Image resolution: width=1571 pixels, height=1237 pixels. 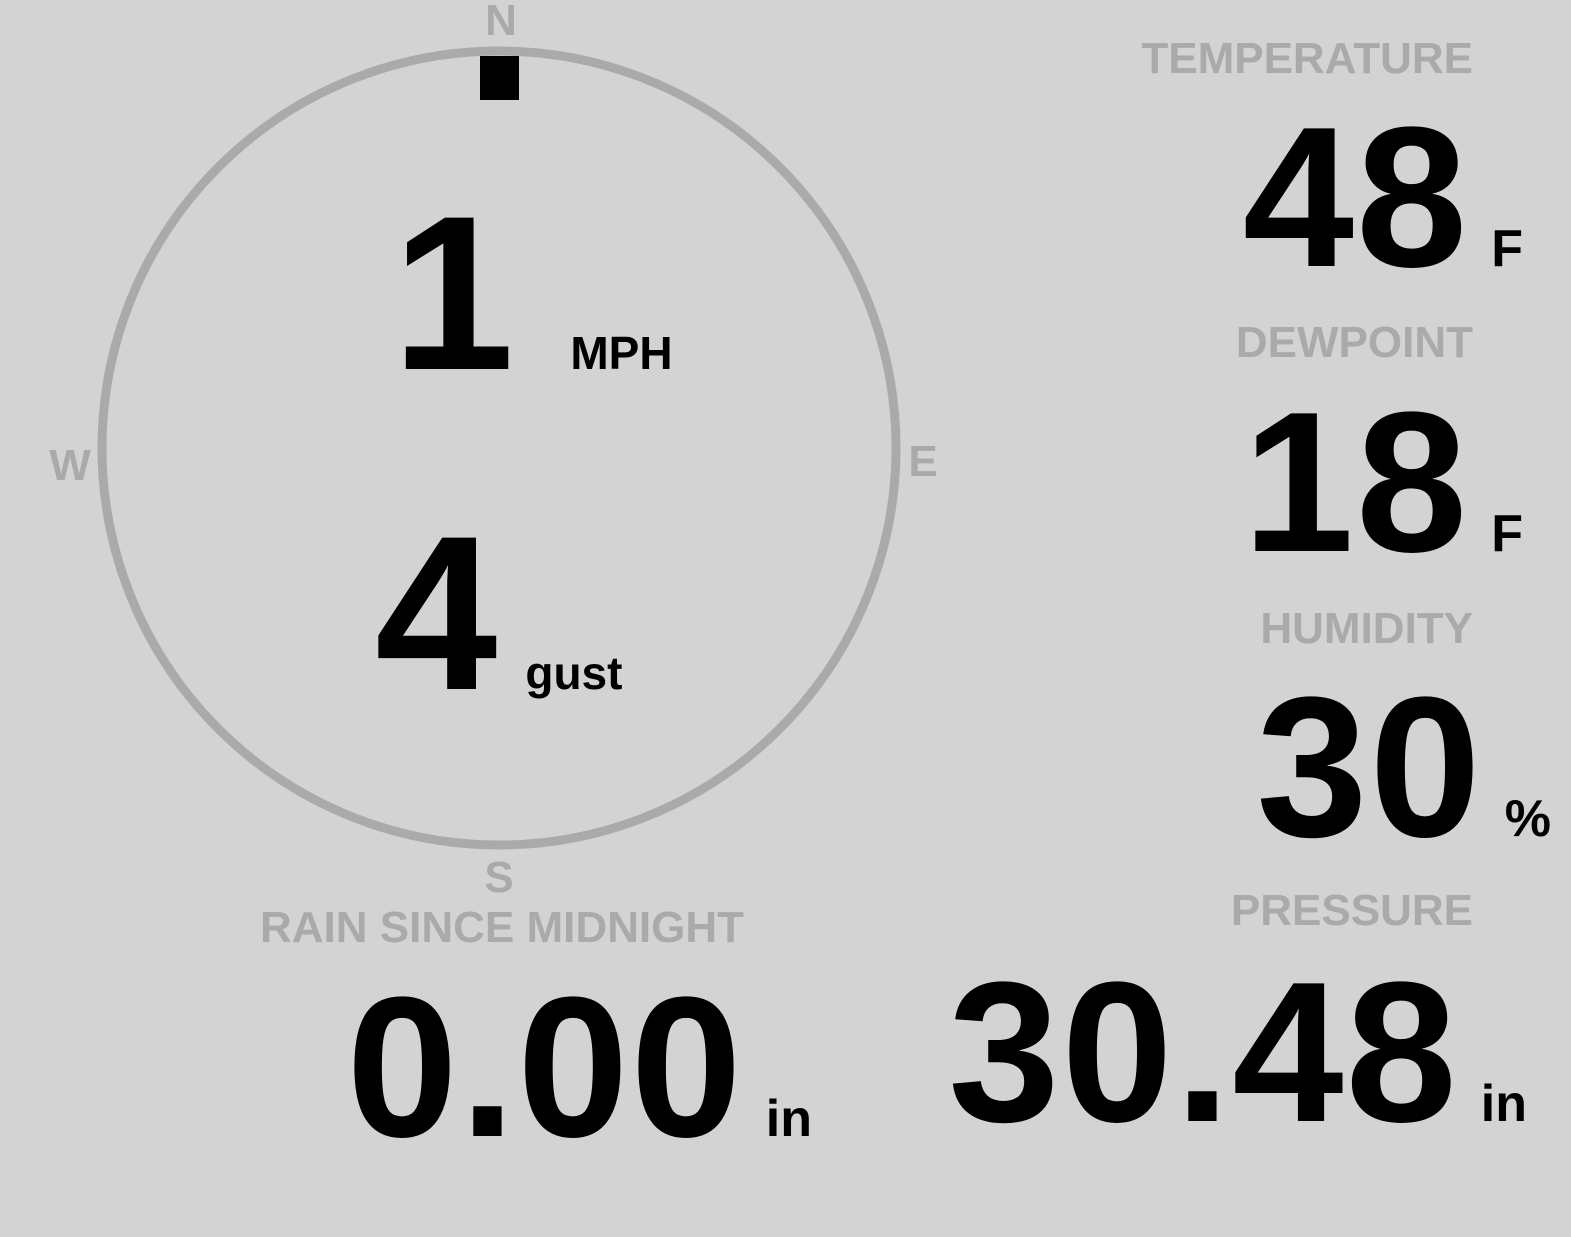 I want to click on temperature-reading: 48 F, so click(x=1383, y=198).